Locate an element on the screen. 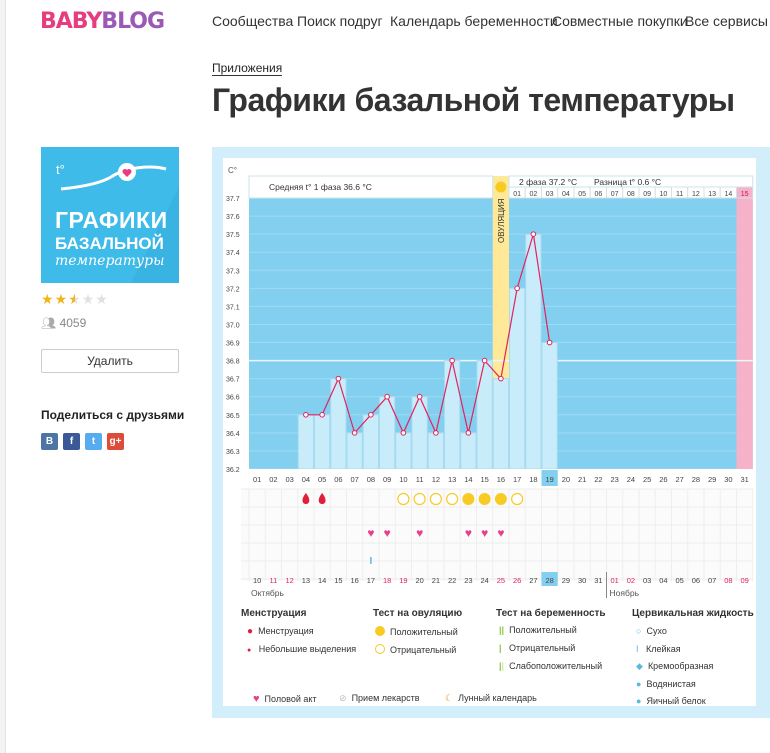 Image resolution: width=770 pixels, height=753 pixels. legend-ovulation-positive: Положительный is located at coordinates (416, 631).